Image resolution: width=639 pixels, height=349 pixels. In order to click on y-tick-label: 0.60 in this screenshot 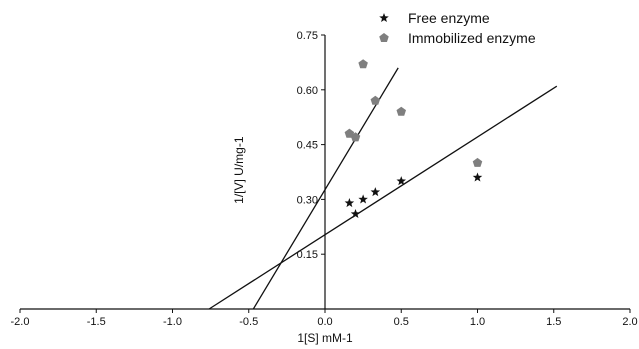, I will do `click(307, 91)`.